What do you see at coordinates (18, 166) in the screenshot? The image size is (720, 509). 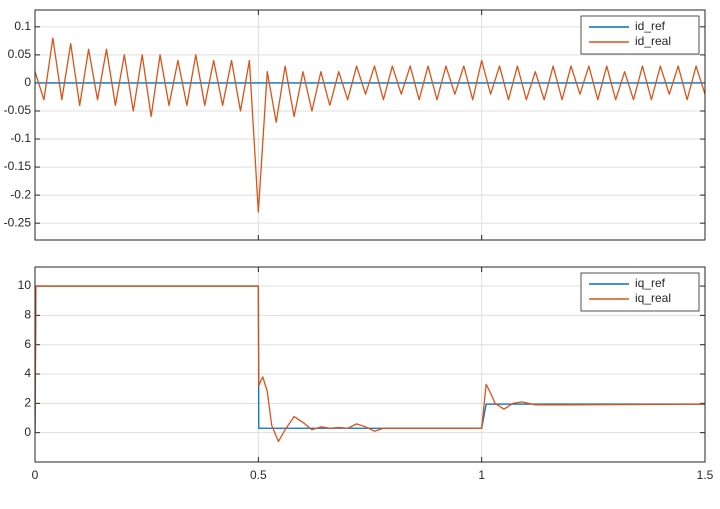 I see `y-tick-label: -0.15` at bounding box center [18, 166].